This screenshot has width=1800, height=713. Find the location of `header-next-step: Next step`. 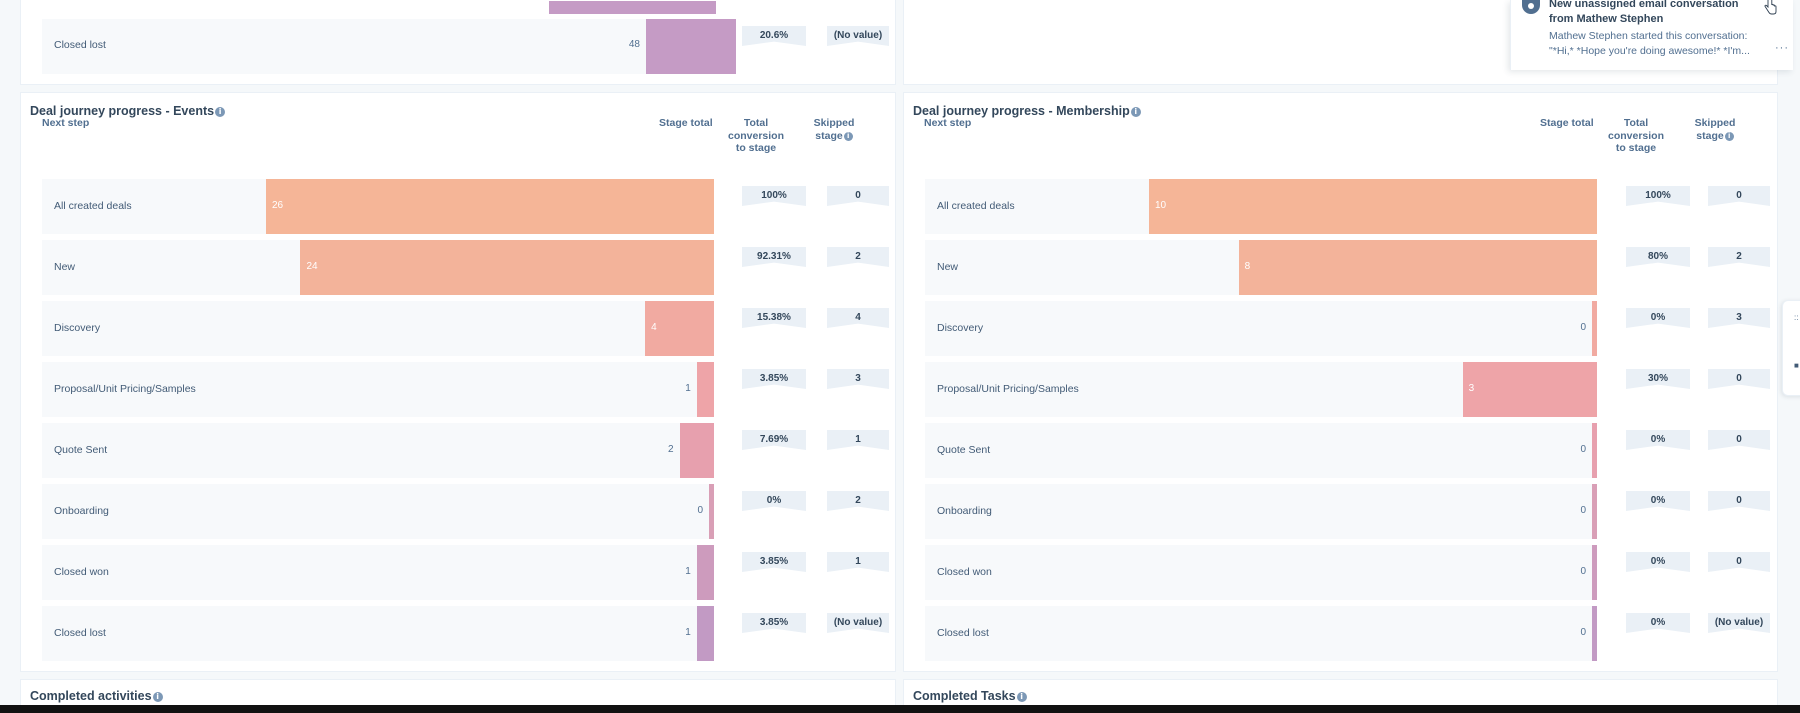

header-next-step: Next step is located at coordinates (66, 123).